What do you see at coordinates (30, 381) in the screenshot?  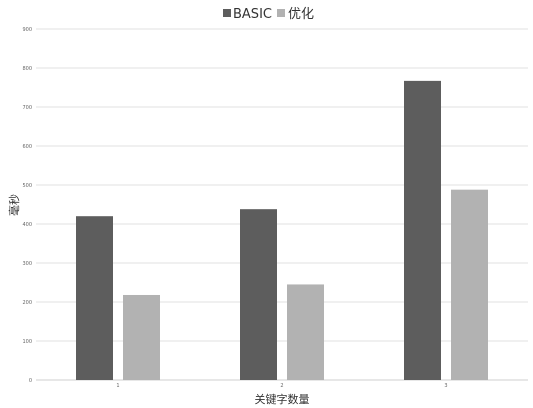 I see `y-tick-label-0: 0` at bounding box center [30, 381].